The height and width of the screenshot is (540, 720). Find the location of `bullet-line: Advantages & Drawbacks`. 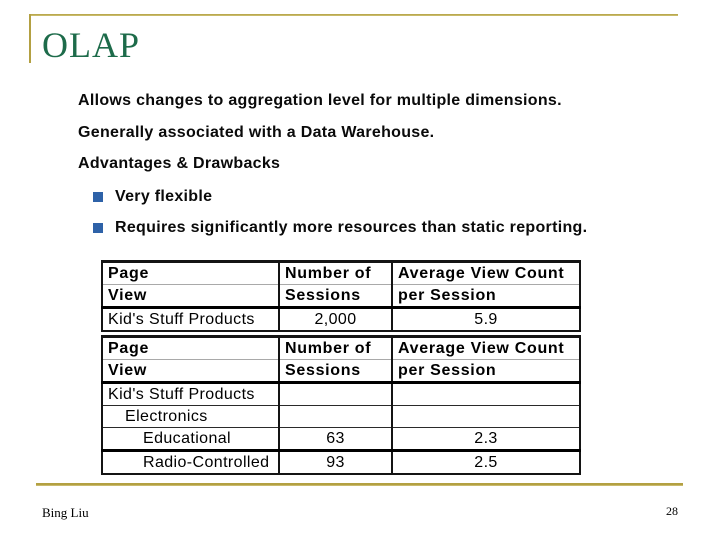

bullet-line: Advantages & Drawbacks is located at coordinates (179, 163).